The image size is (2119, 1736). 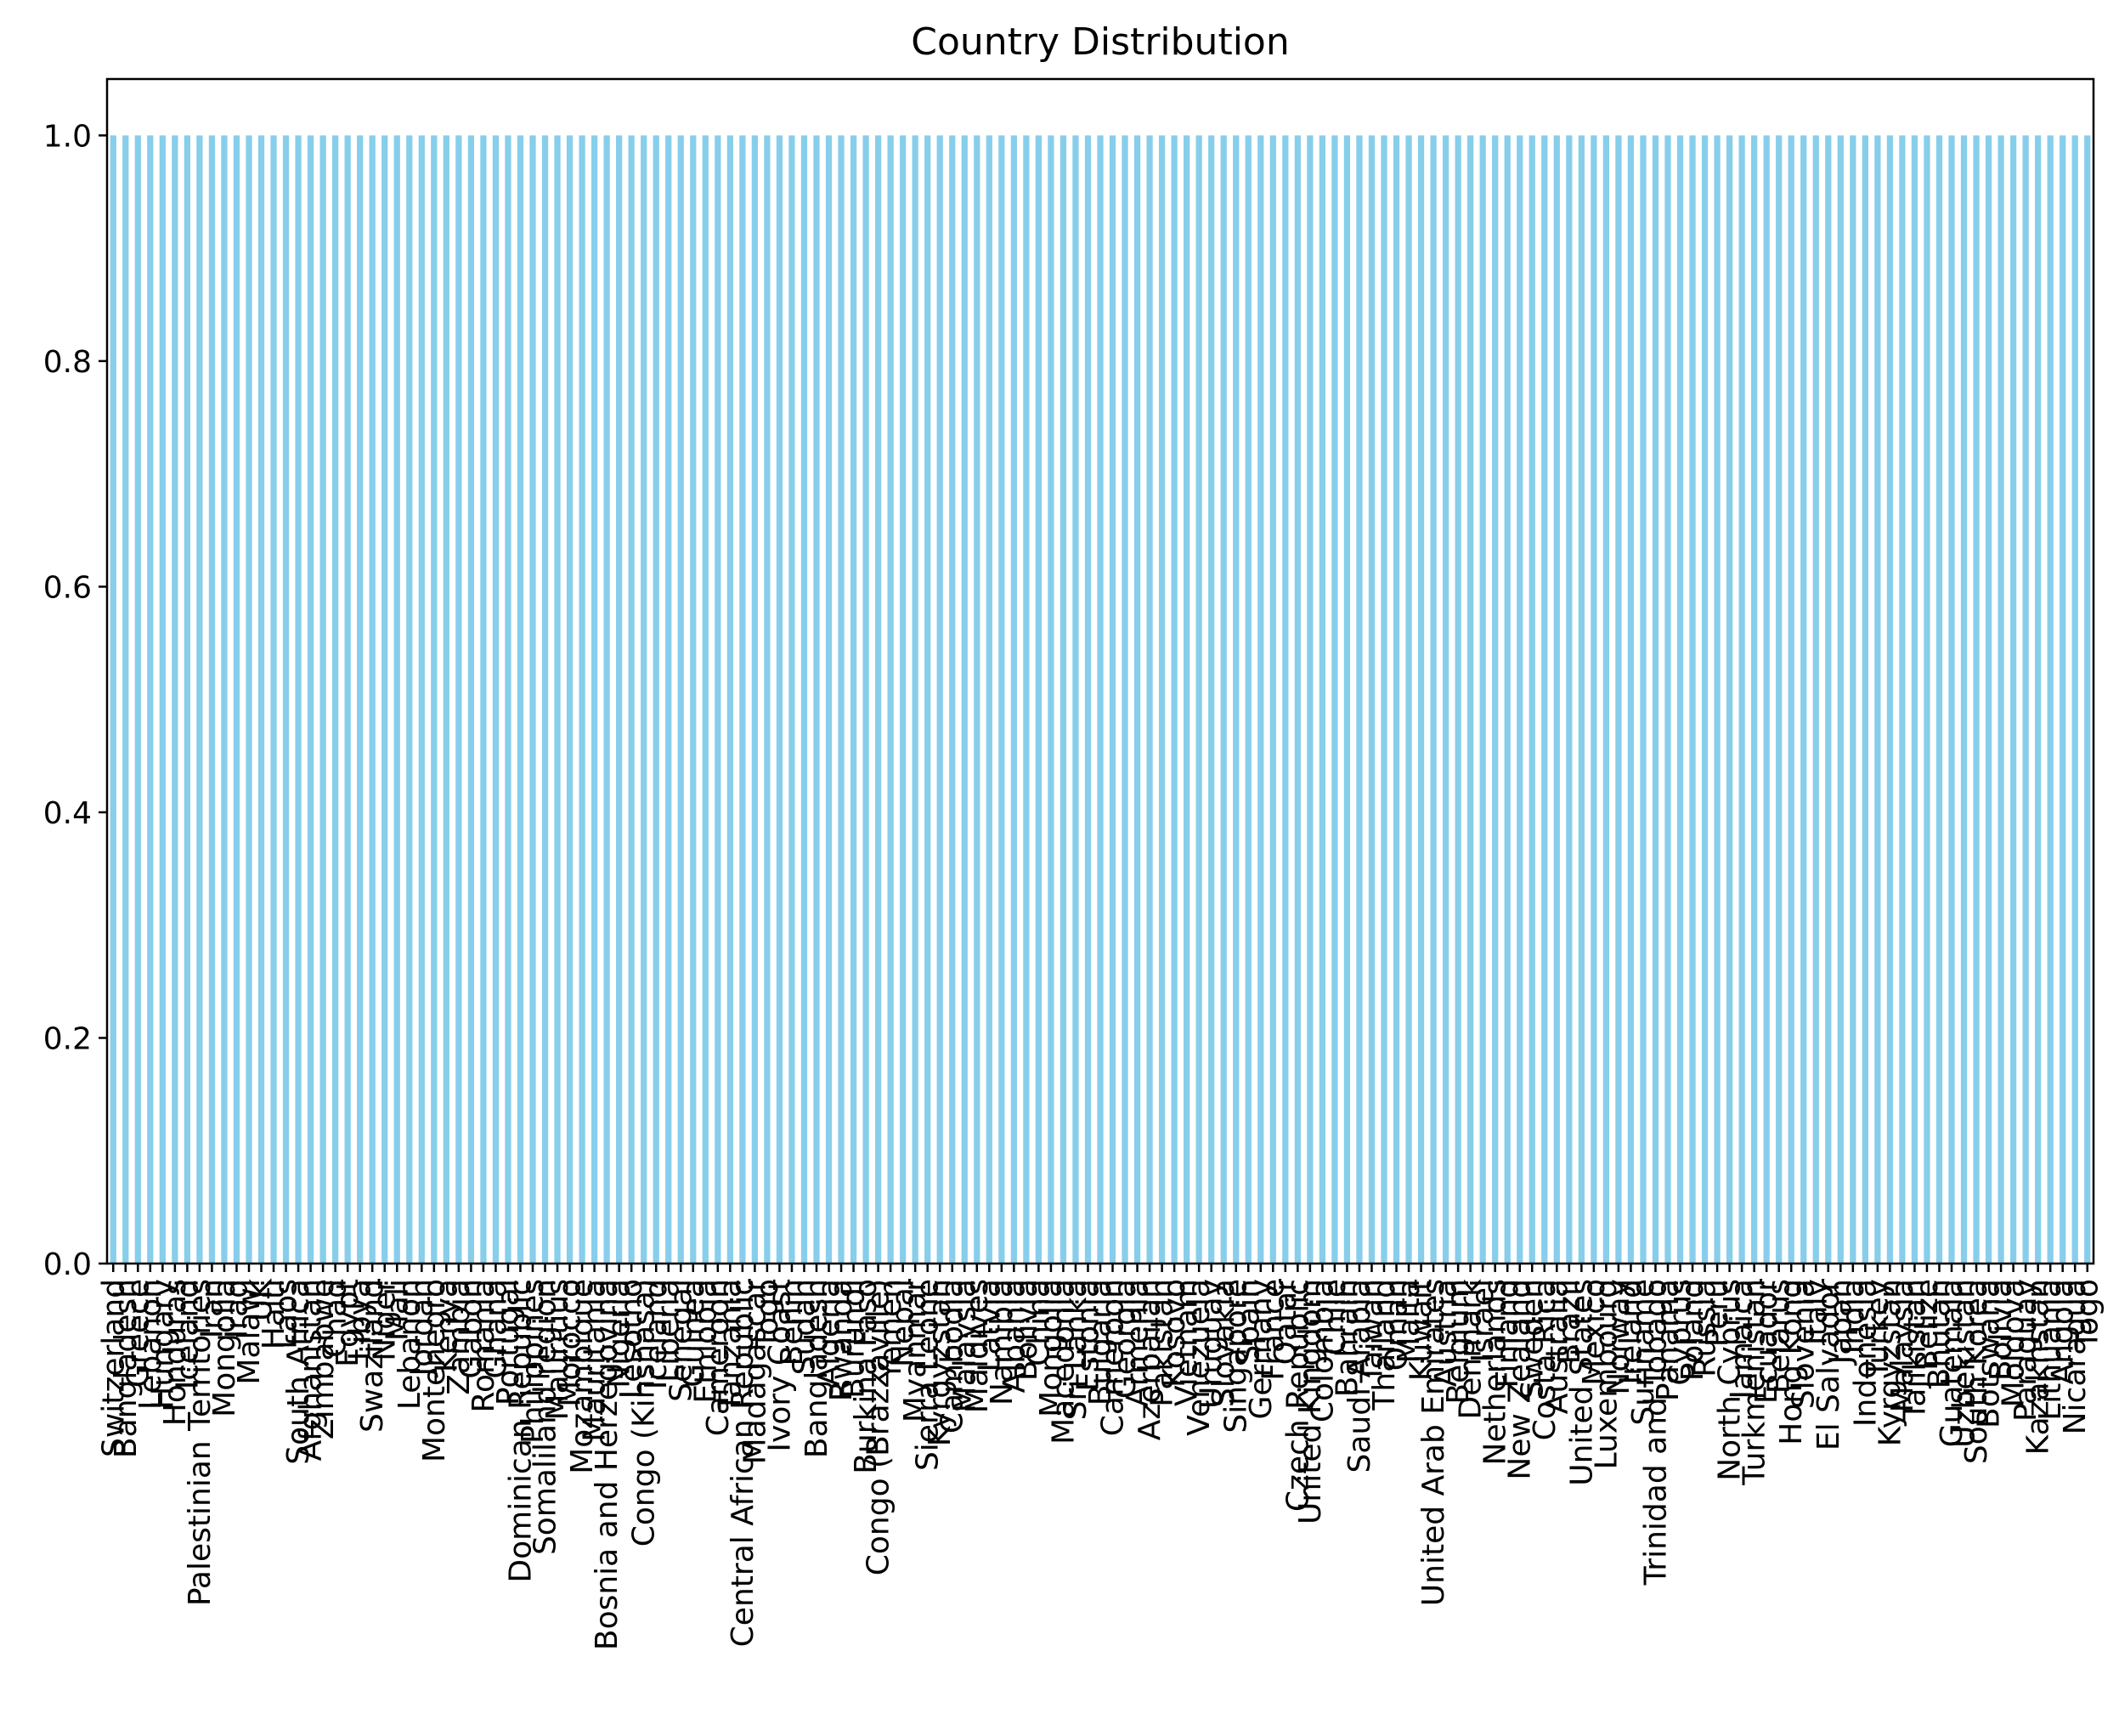 I want to click on x-tick-label: Singapore, so click(x=1237, y=1356).